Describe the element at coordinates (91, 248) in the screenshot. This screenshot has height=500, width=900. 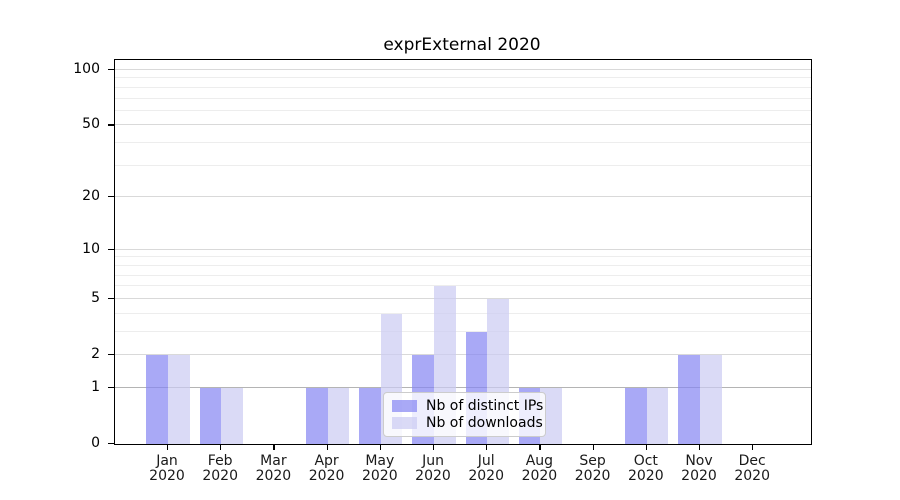
I see `y-tick-label-10: 10` at that location.